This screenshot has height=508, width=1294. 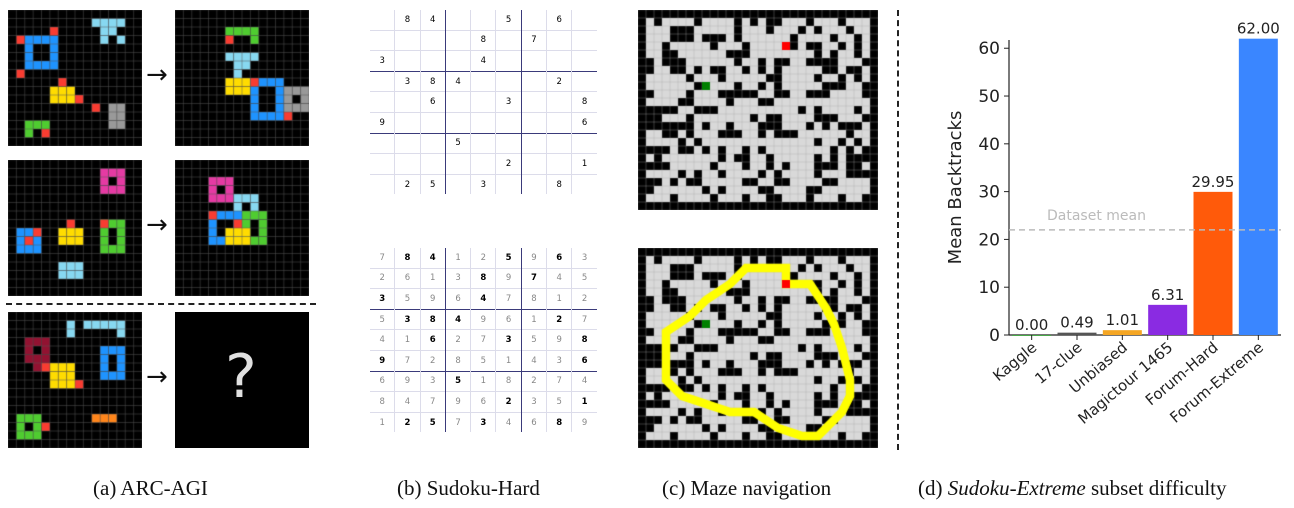 I want to click on arrow-icon: →, so click(x=157, y=377).